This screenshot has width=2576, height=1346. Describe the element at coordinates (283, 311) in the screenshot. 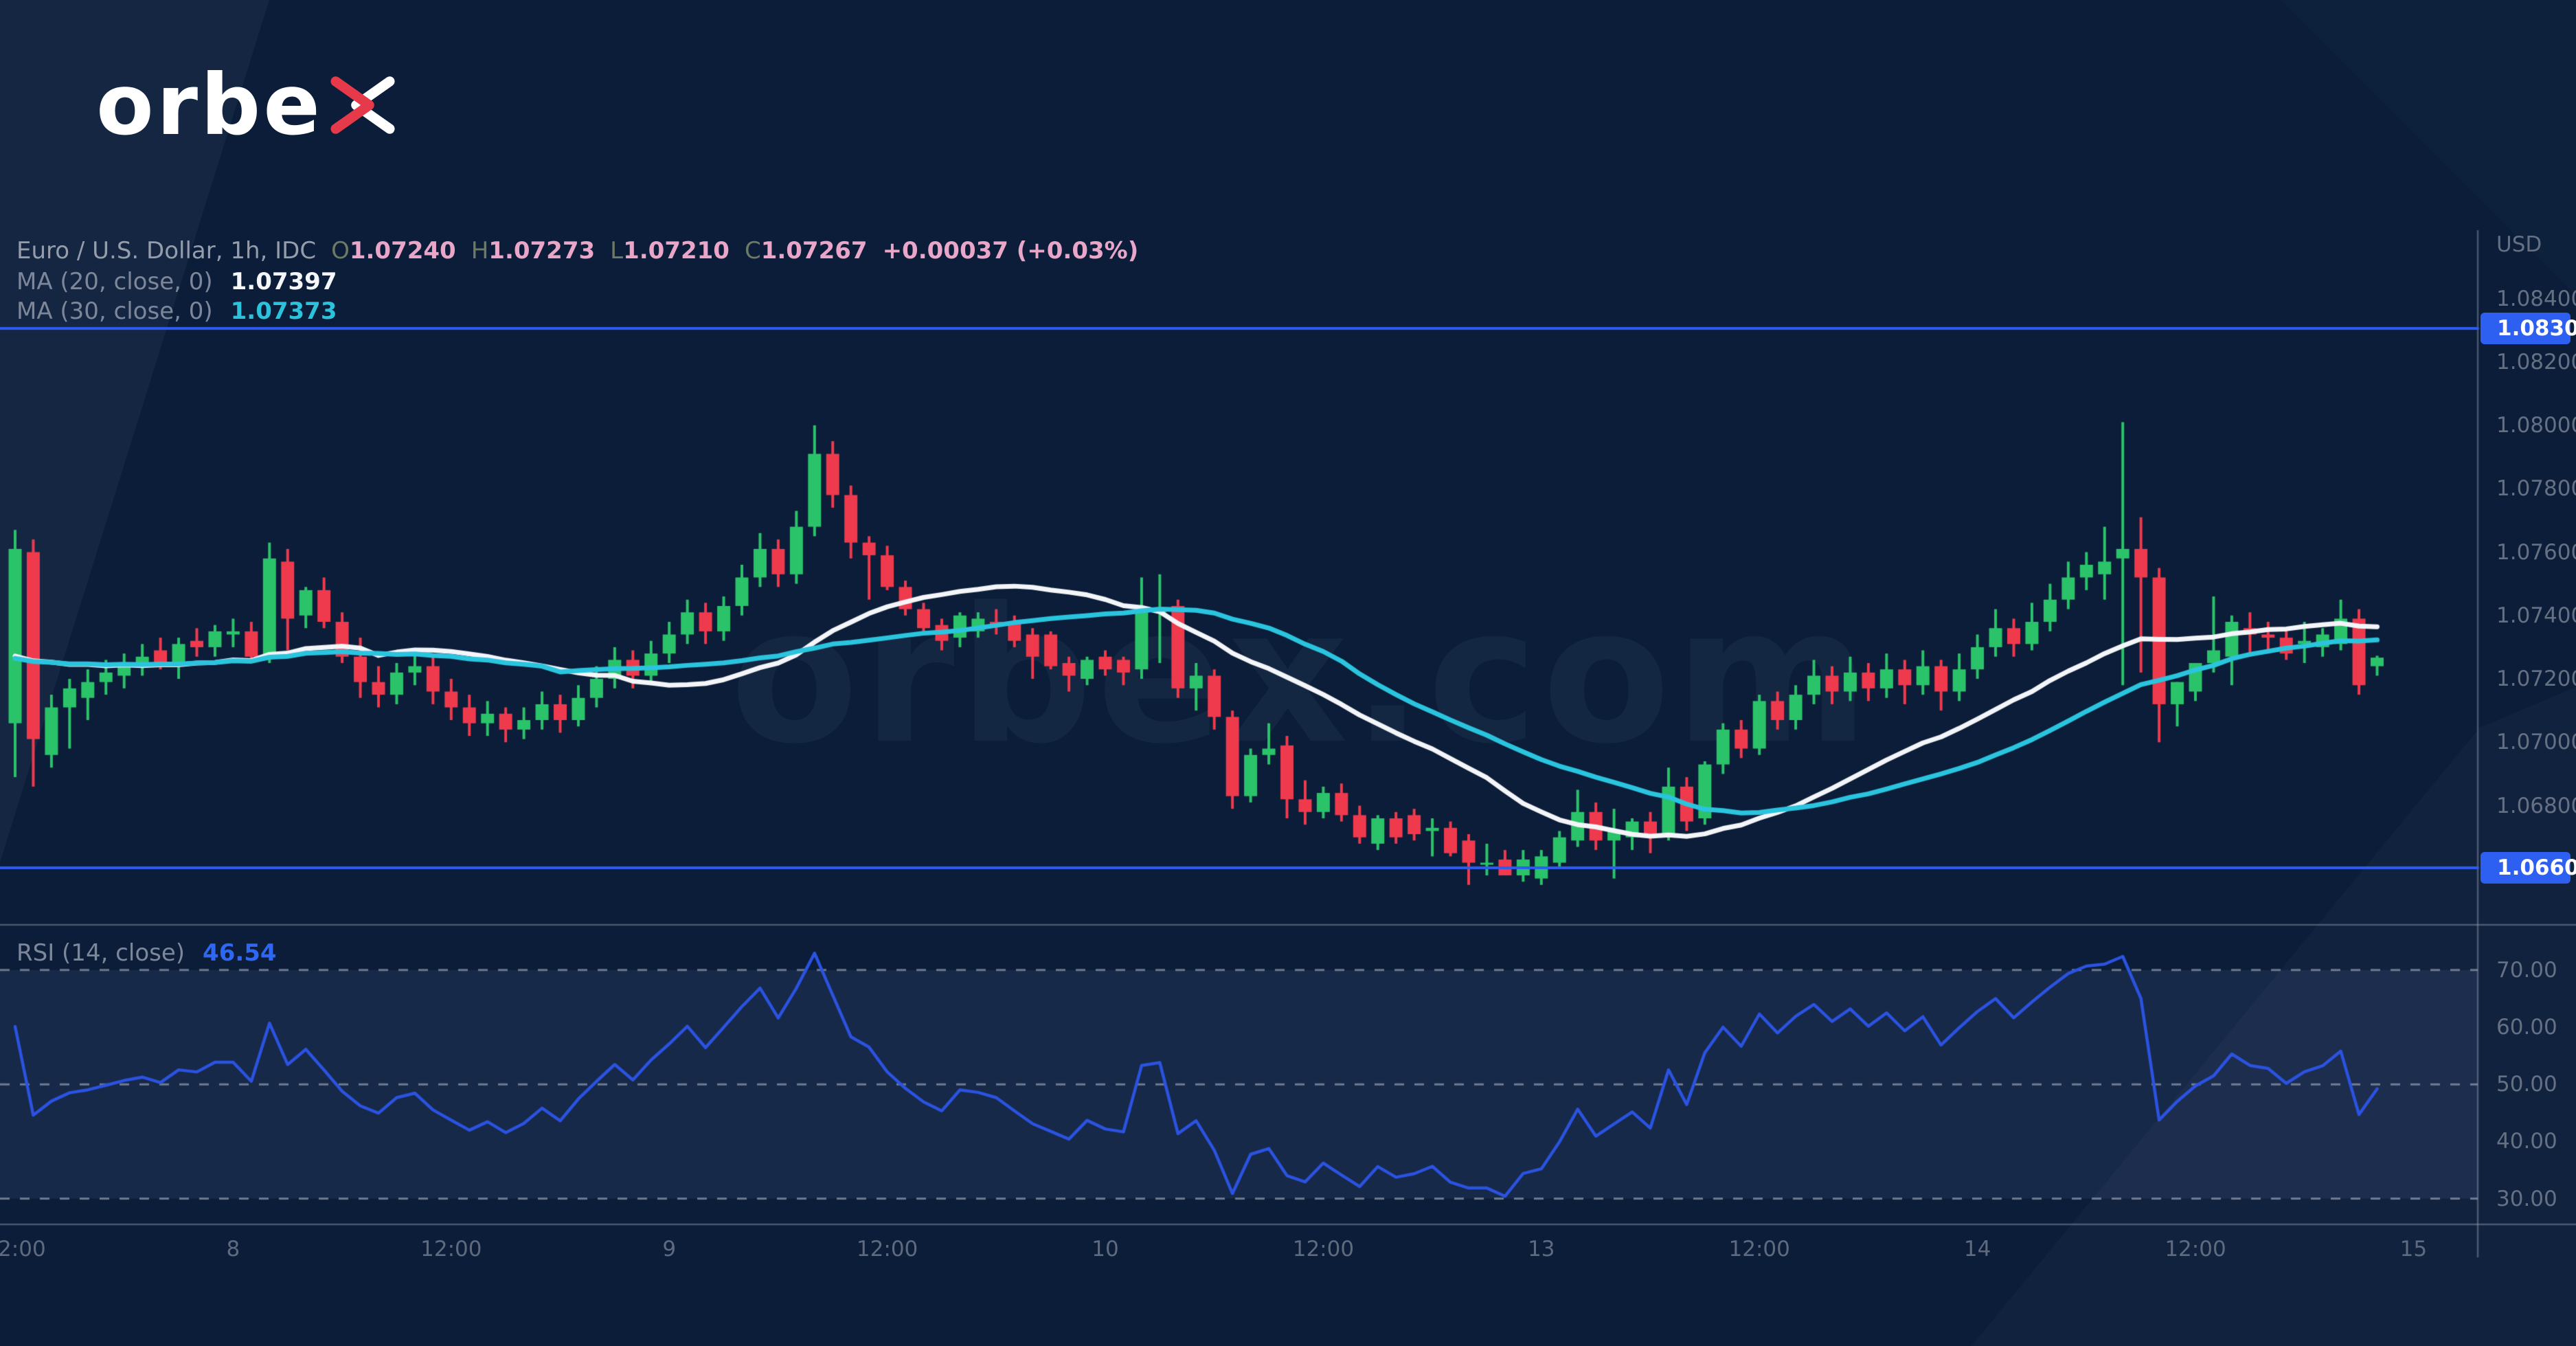

I see `ma30-value: 1.07373` at that location.